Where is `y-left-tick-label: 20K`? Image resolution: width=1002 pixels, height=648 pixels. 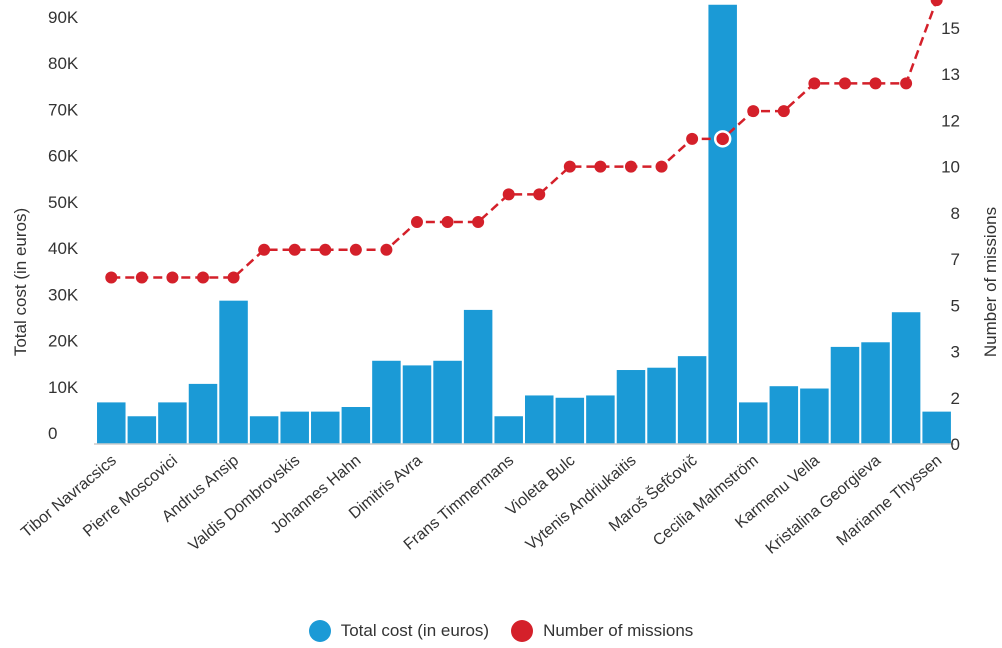
y-left-tick-label: 20K is located at coordinates (63, 341).